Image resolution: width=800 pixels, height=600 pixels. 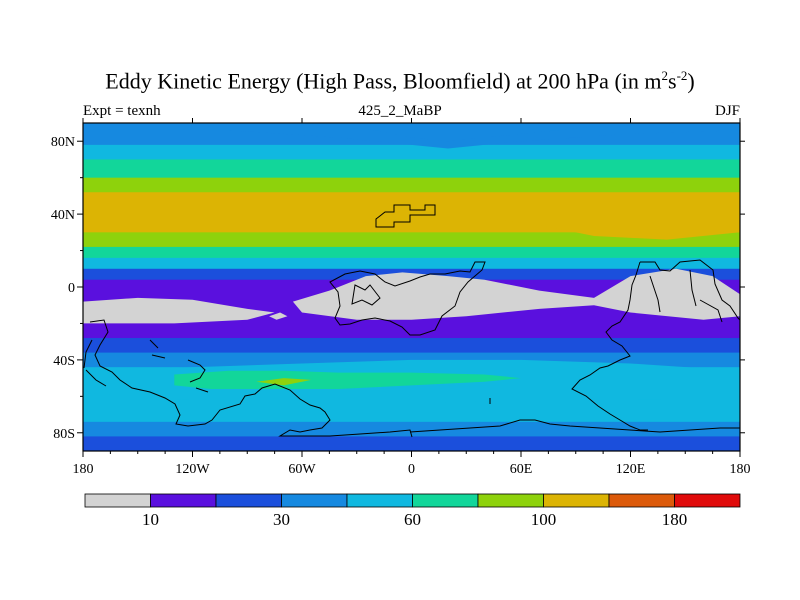 I want to click on coastline-antarctic, so click(x=574, y=415).